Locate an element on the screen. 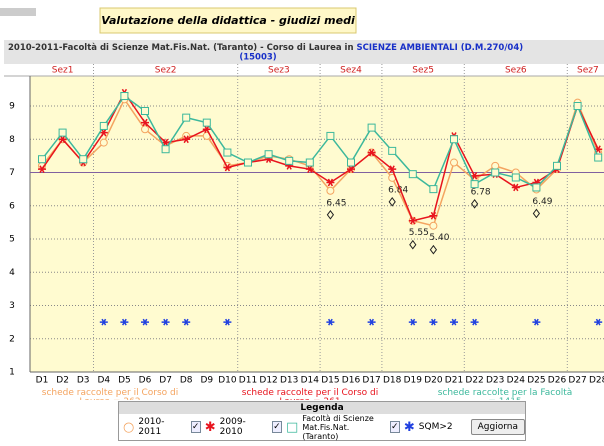 The height and width of the screenshot is (446, 604). value-label: 6.49 is located at coordinates (542, 202).